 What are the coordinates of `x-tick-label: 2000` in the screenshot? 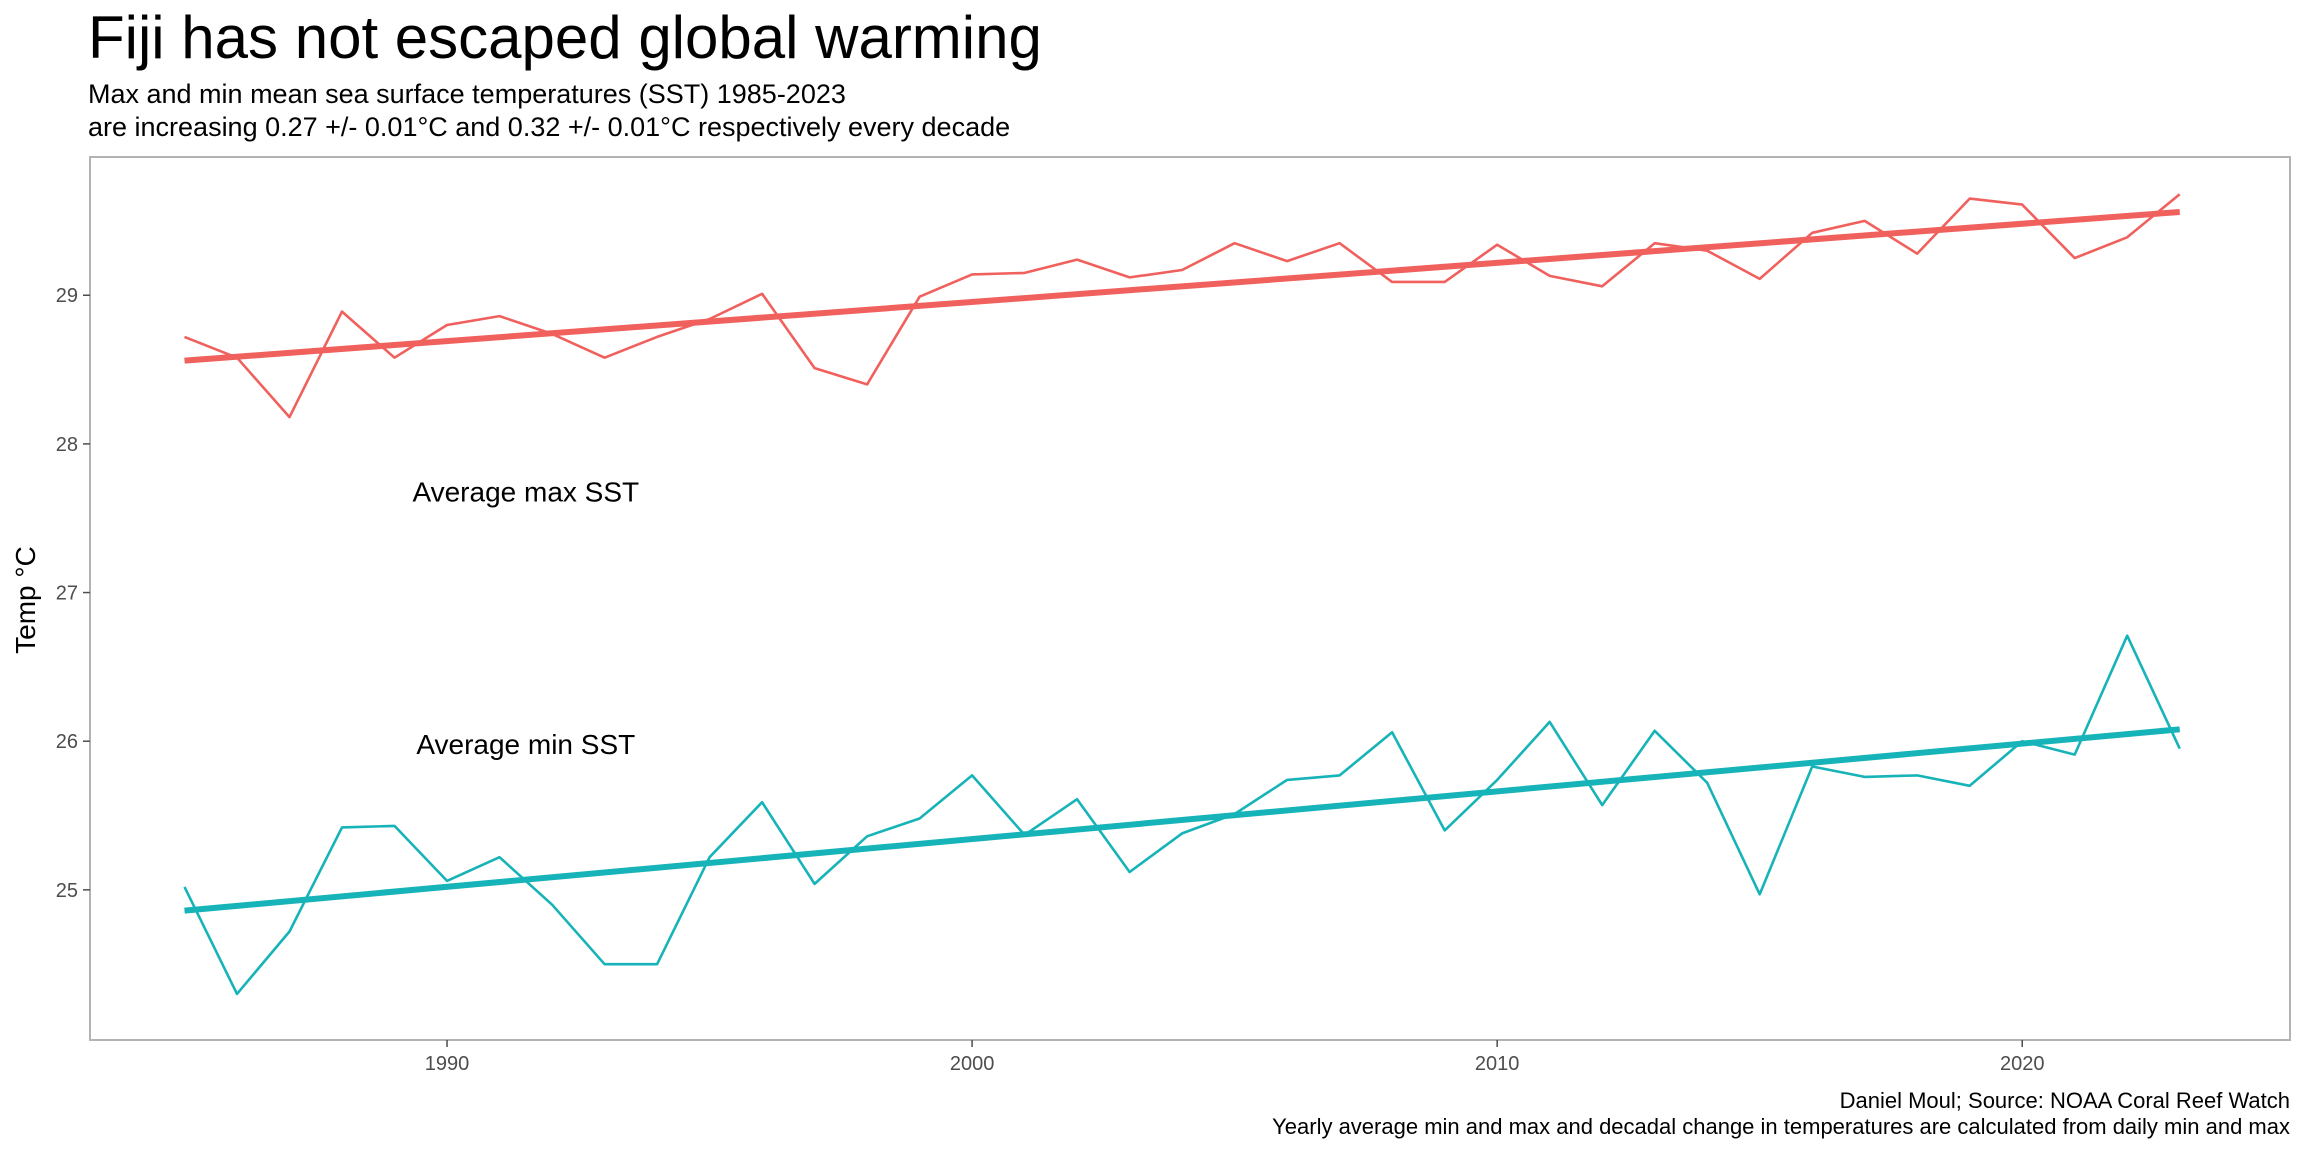 It's located at (972, 1064).